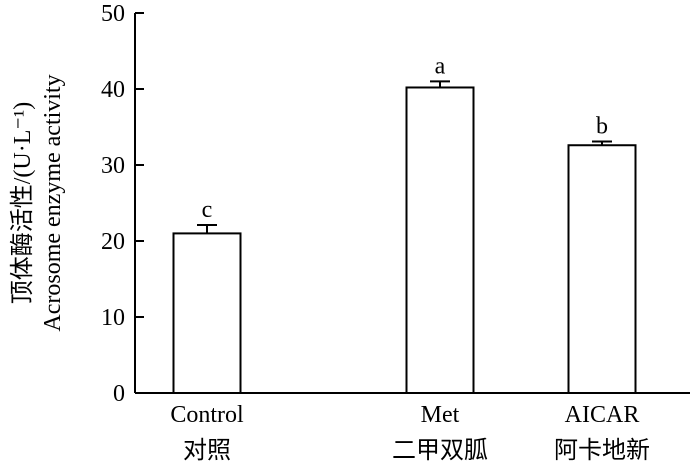 The image size is (700, 470). I want to click on significance-label: b, so click(602, 126).